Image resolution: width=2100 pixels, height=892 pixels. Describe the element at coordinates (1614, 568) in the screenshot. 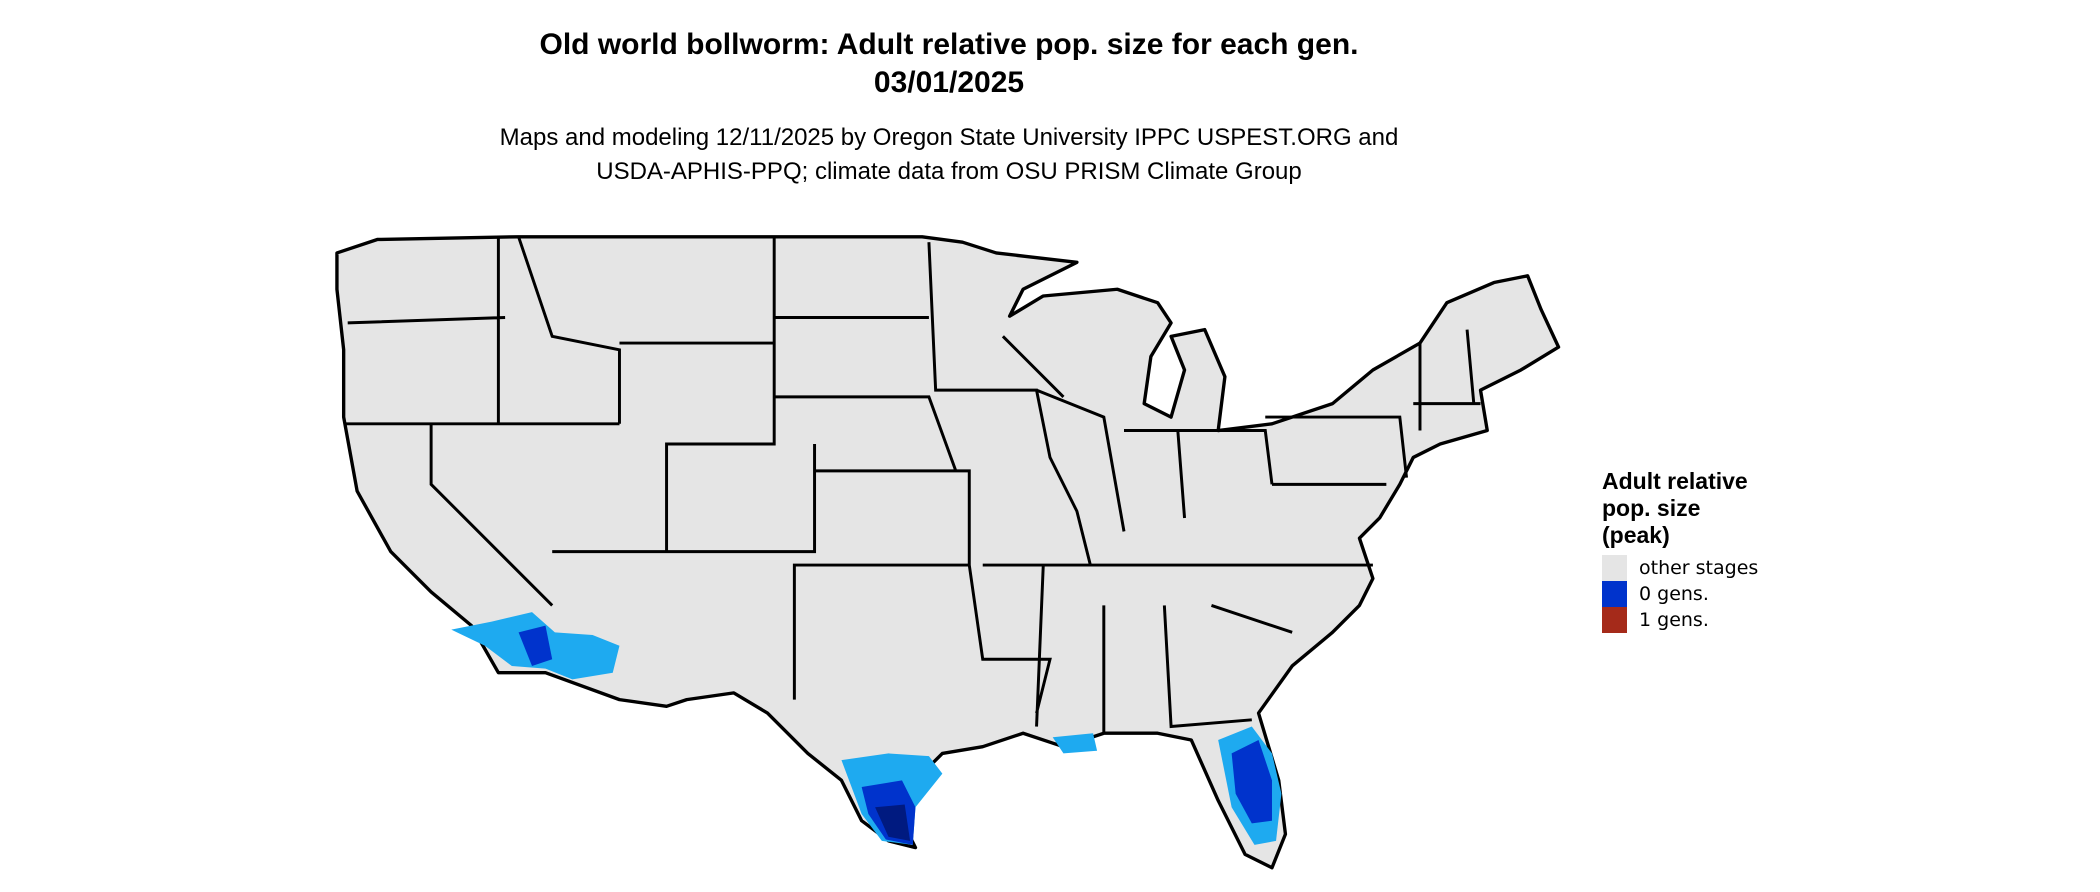

I see `legend-swatch-other` at that location.